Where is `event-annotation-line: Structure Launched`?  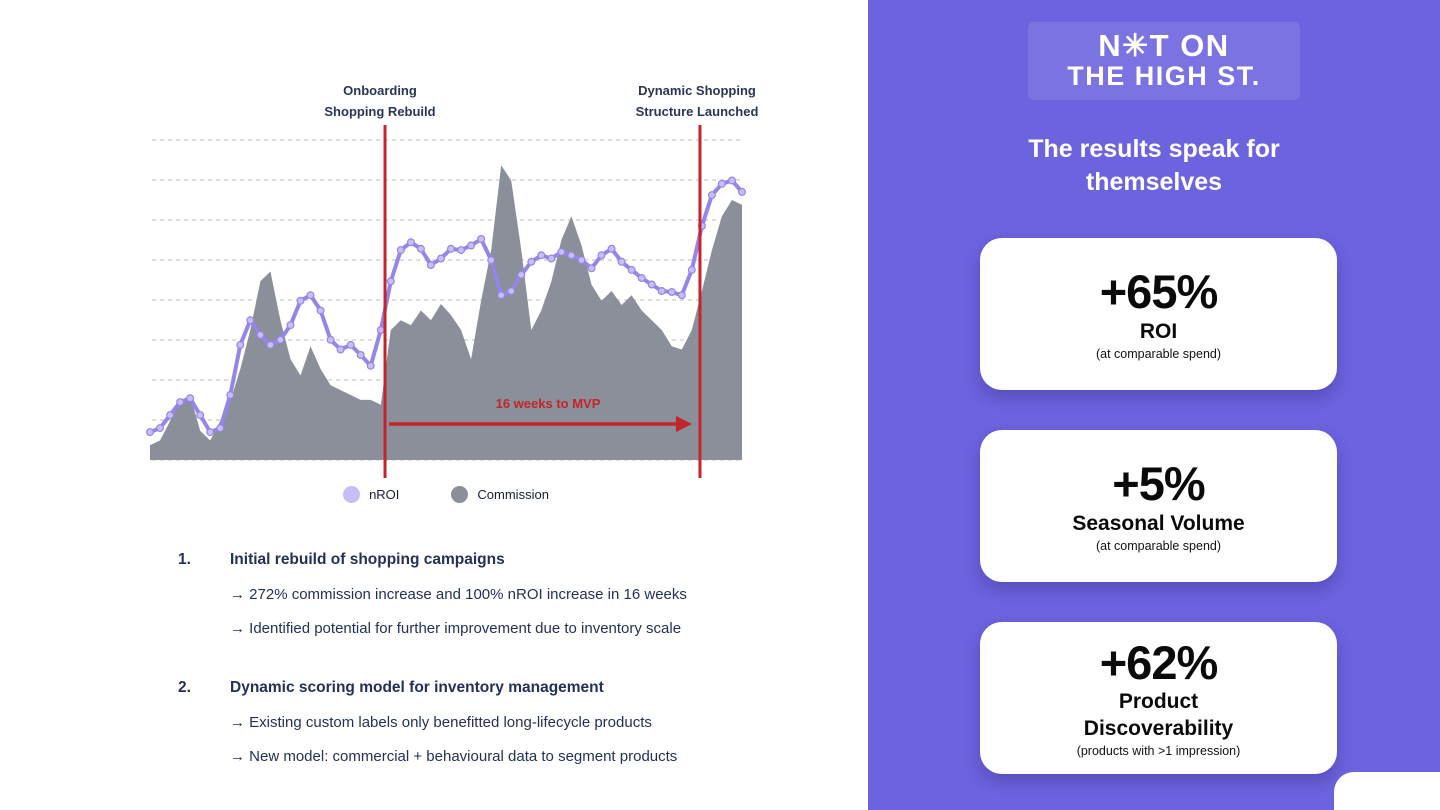
event-annotation-line: Structure Launched is located at coordinates (697, 111).